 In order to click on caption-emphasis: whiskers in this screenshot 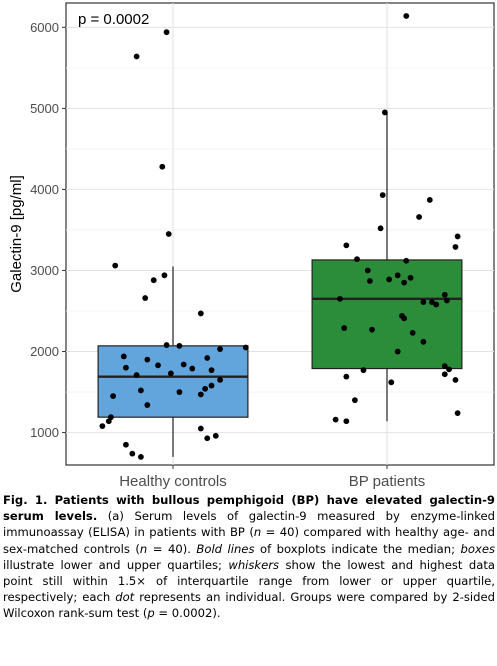, I will do `click(254, 564)`.